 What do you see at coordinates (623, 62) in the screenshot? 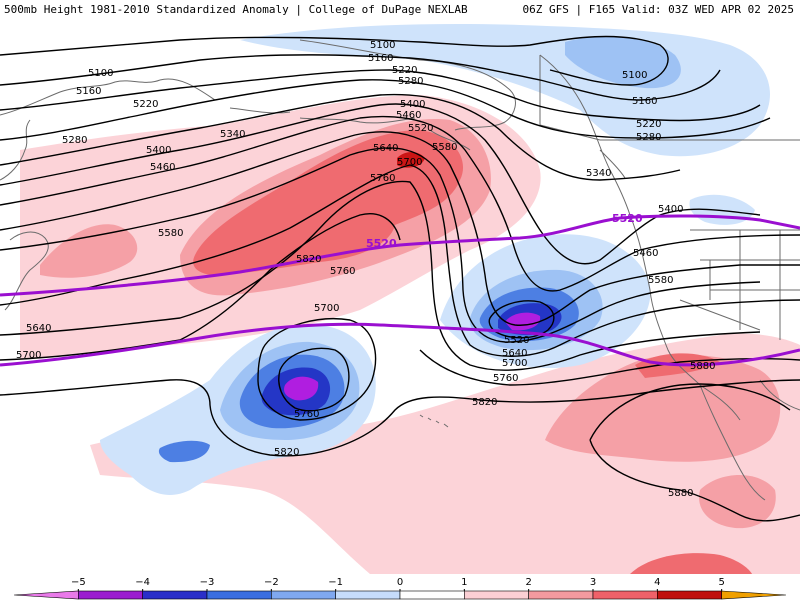
I see `neg-anomaly-gulf-alaska-mid` at bounding box center [623, 62].